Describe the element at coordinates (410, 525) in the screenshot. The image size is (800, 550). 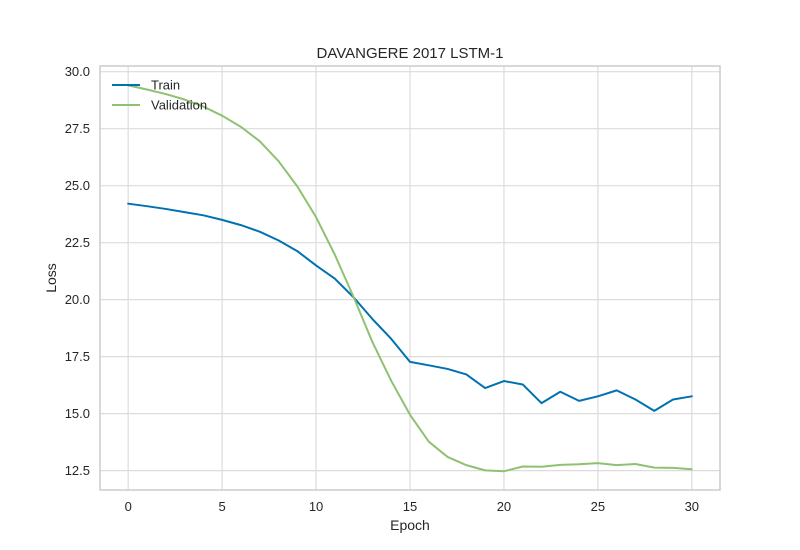
I see `x-axis-label: Epoch` at that location.